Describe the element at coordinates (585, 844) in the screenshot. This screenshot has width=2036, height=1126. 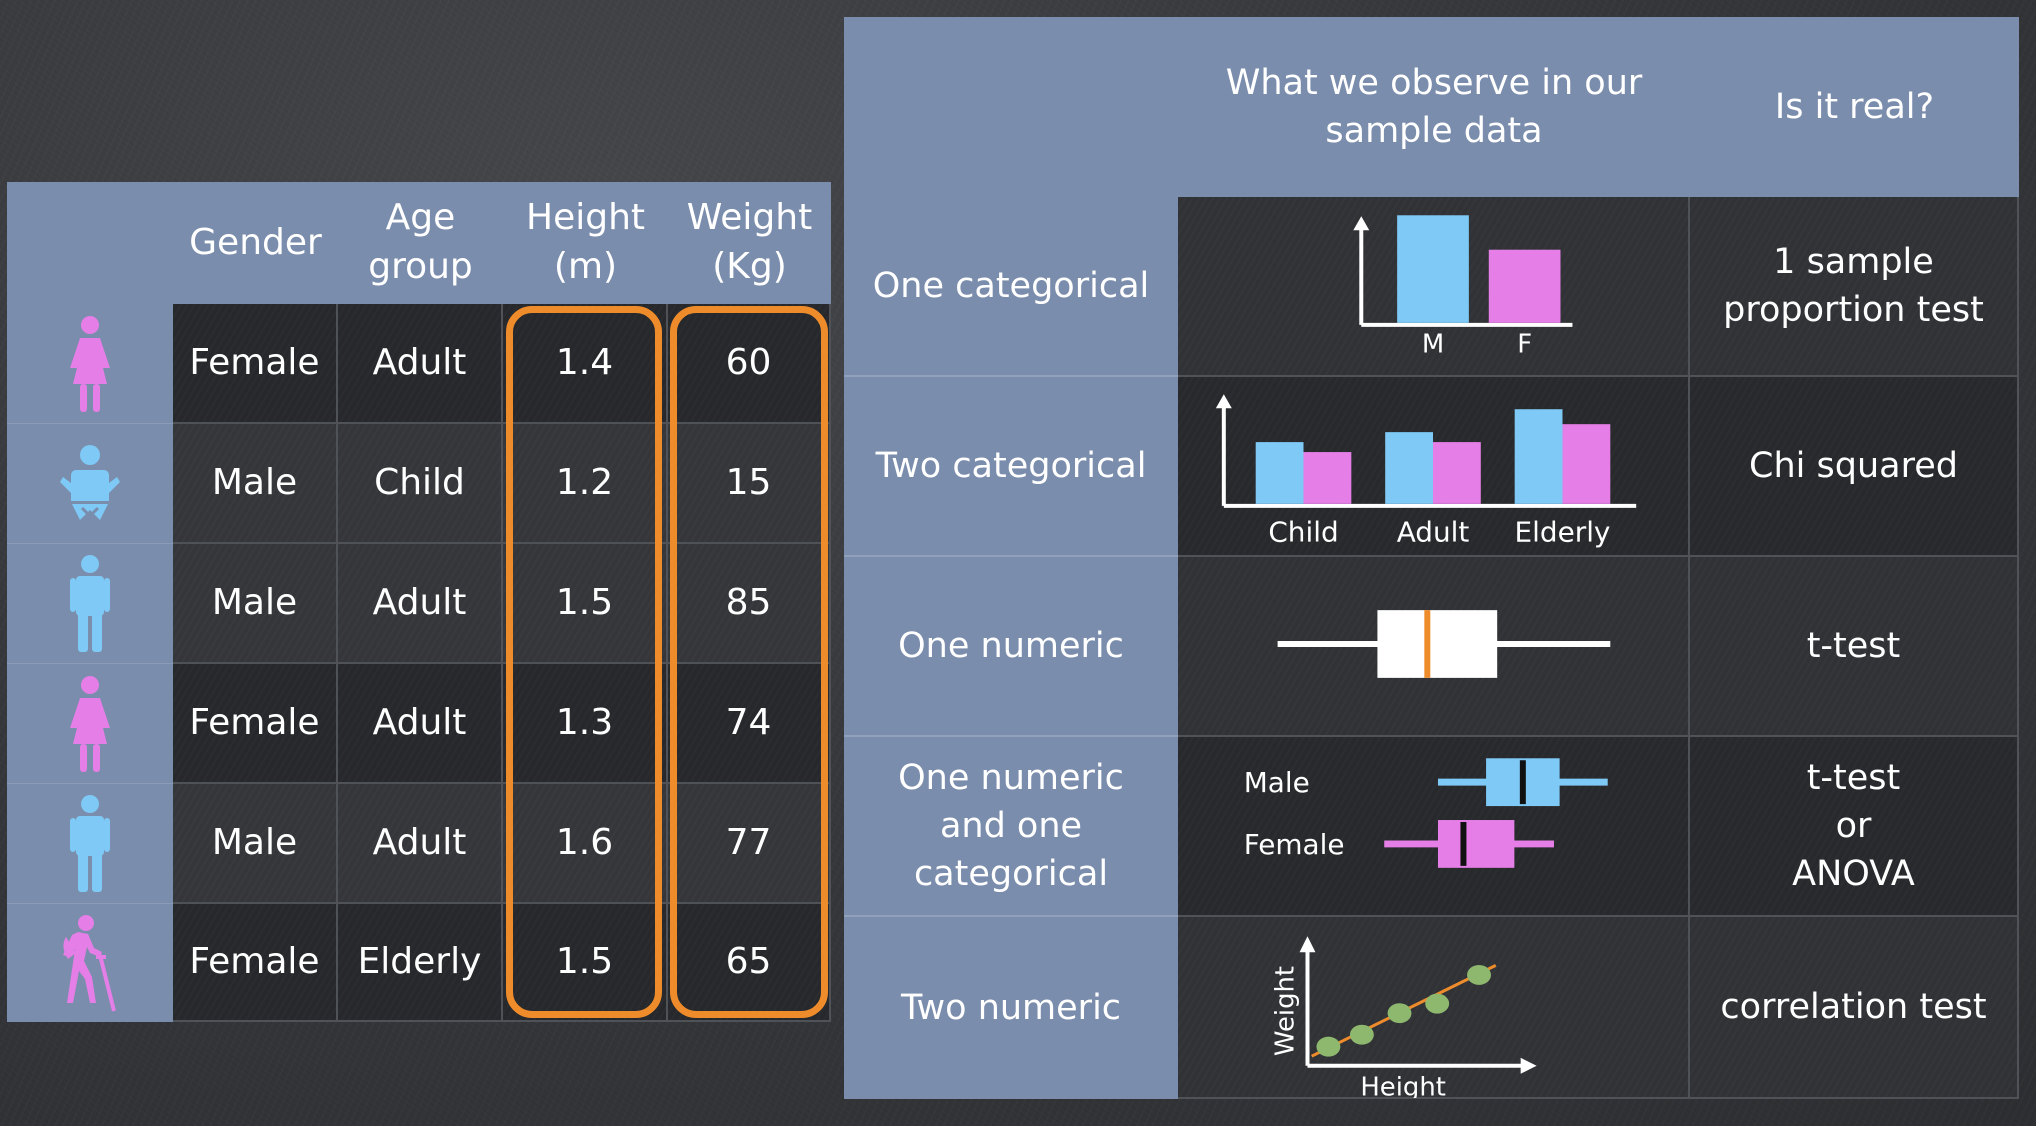
I see `cell-height: 1.6` at that location.